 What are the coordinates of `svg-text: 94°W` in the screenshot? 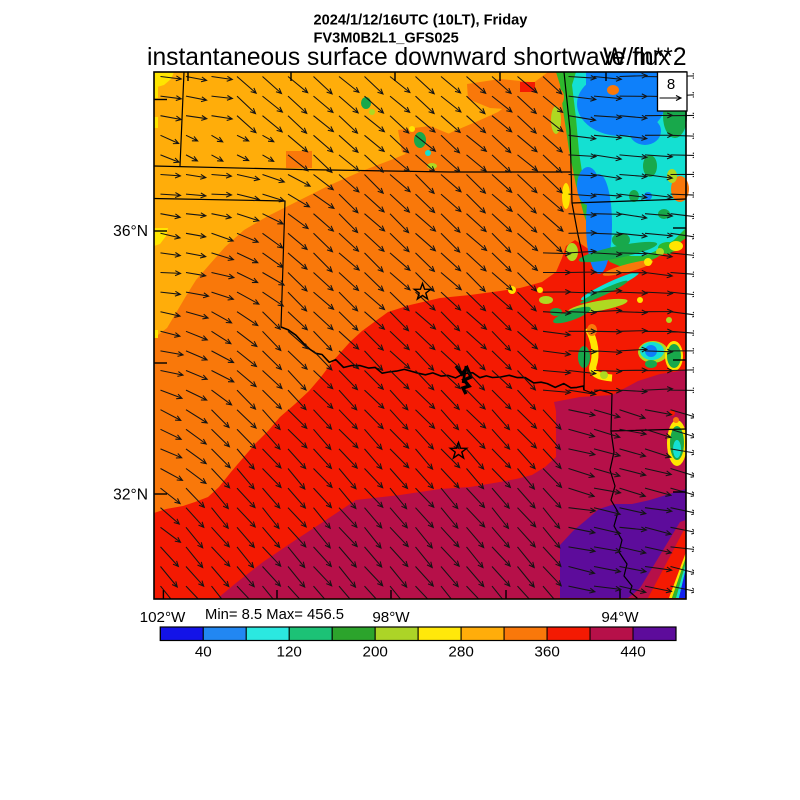 It's located at (620, 617).